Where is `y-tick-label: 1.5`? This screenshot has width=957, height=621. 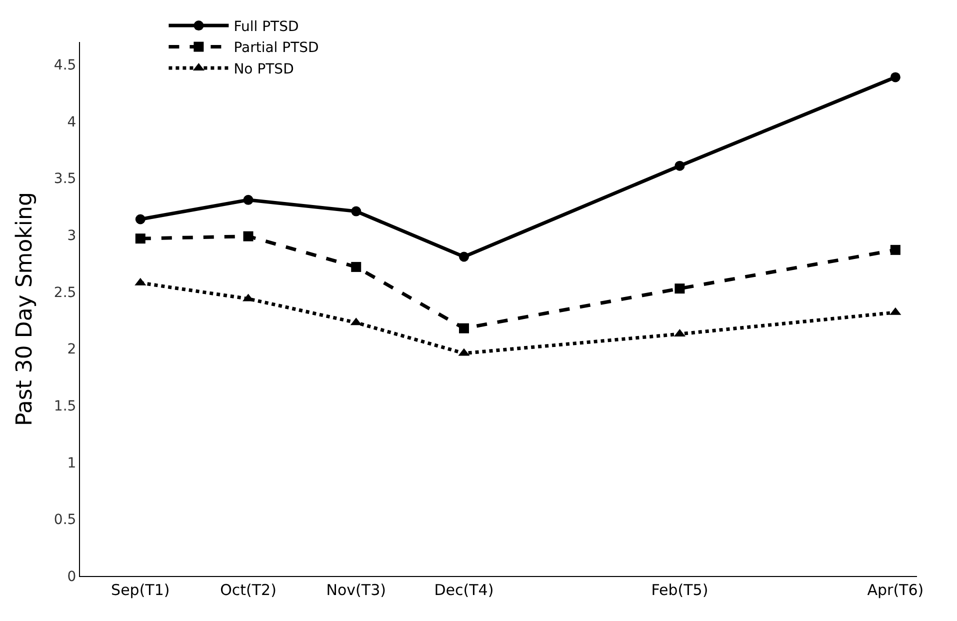
y-tick-label: 1.5 is located at coordinates (65, 406).